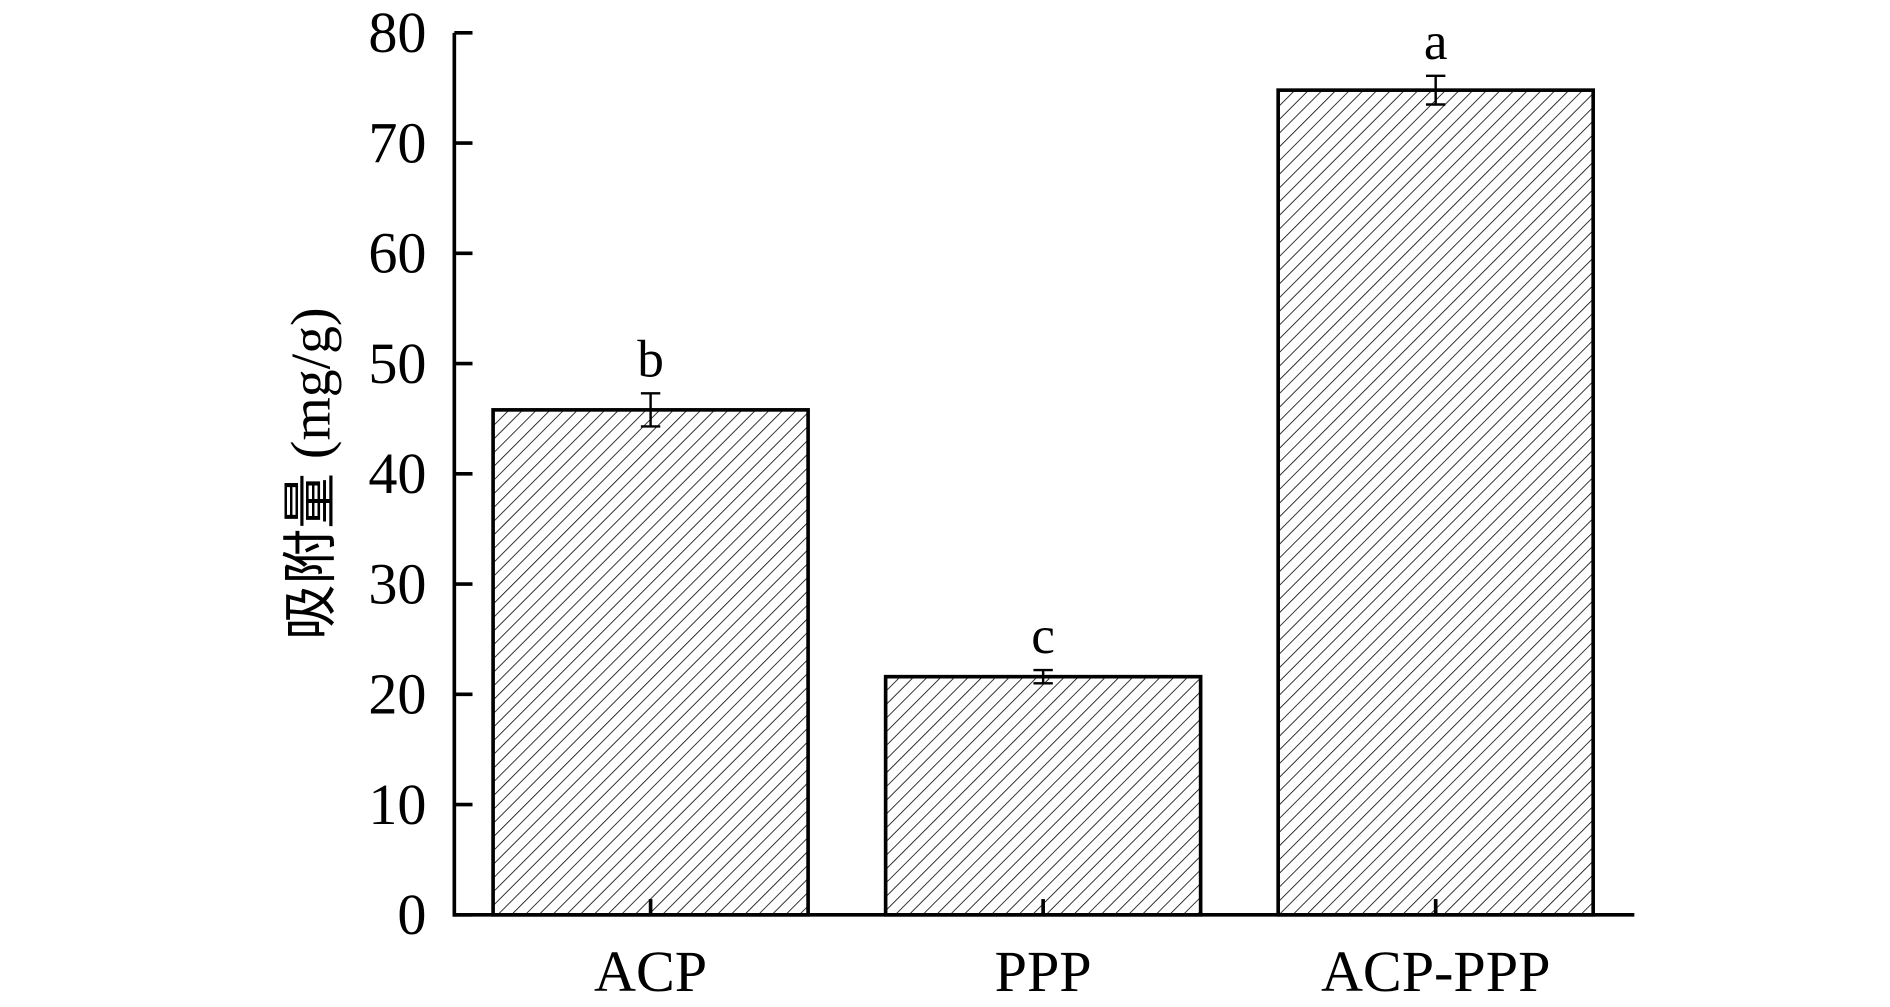 The image size is (1890, 1007). I want to click on y-tick-label: 0, so click(411, 914).